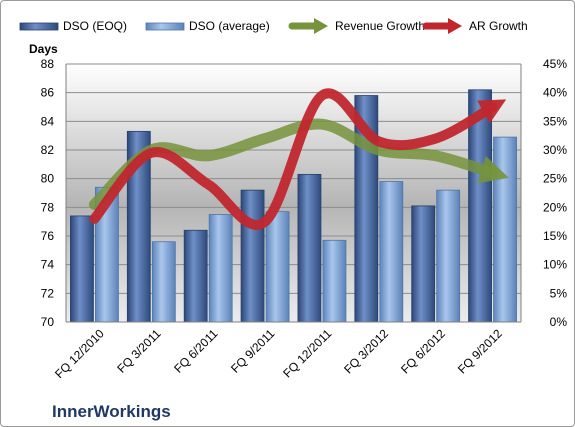 This screenshot has width=575, height=427. What do you see at coordinates (498, 26) in the screenshot?
I see `legend-label: AR Growth` at bounding box center [498, 26].